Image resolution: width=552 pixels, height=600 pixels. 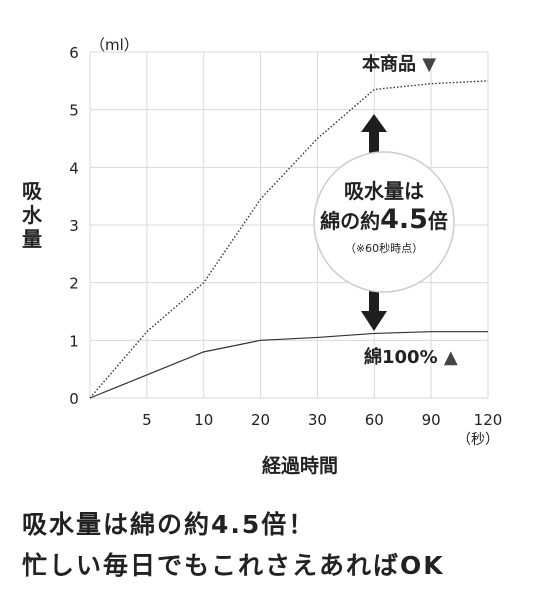 What do you see at coordinates (300, 465) in the screenshot?
I see `x-axis-label: 経過時間` at bounding box center [300, 465].